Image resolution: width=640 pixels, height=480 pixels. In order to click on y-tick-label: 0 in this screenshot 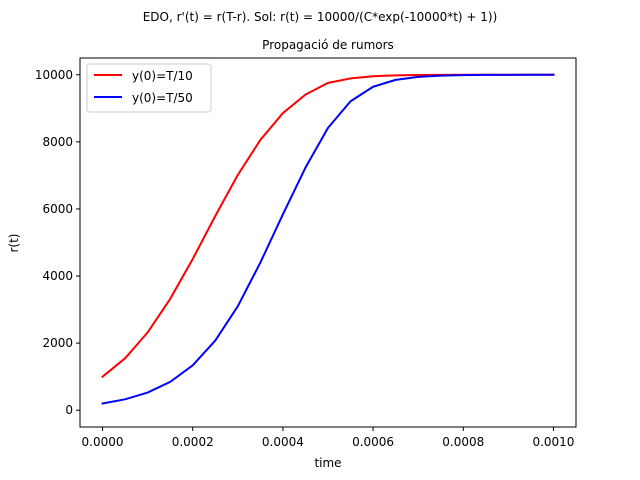, I will do `click(69, 410)`.